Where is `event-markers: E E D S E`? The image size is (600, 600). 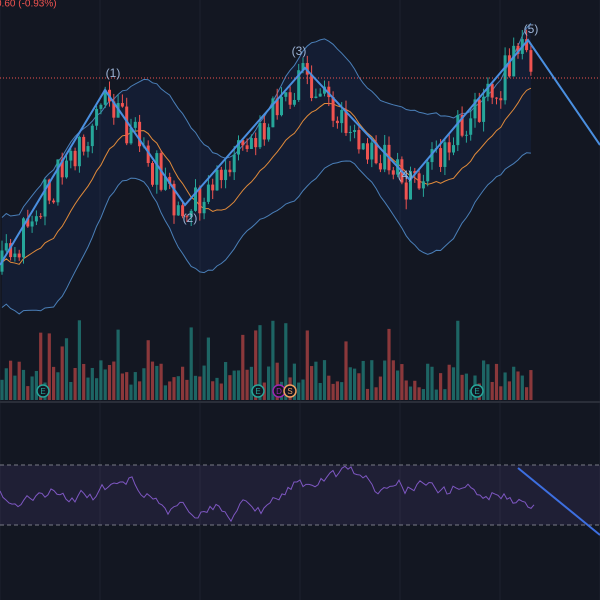 event-markers: E E D S E is located at coordinates (260, 391).